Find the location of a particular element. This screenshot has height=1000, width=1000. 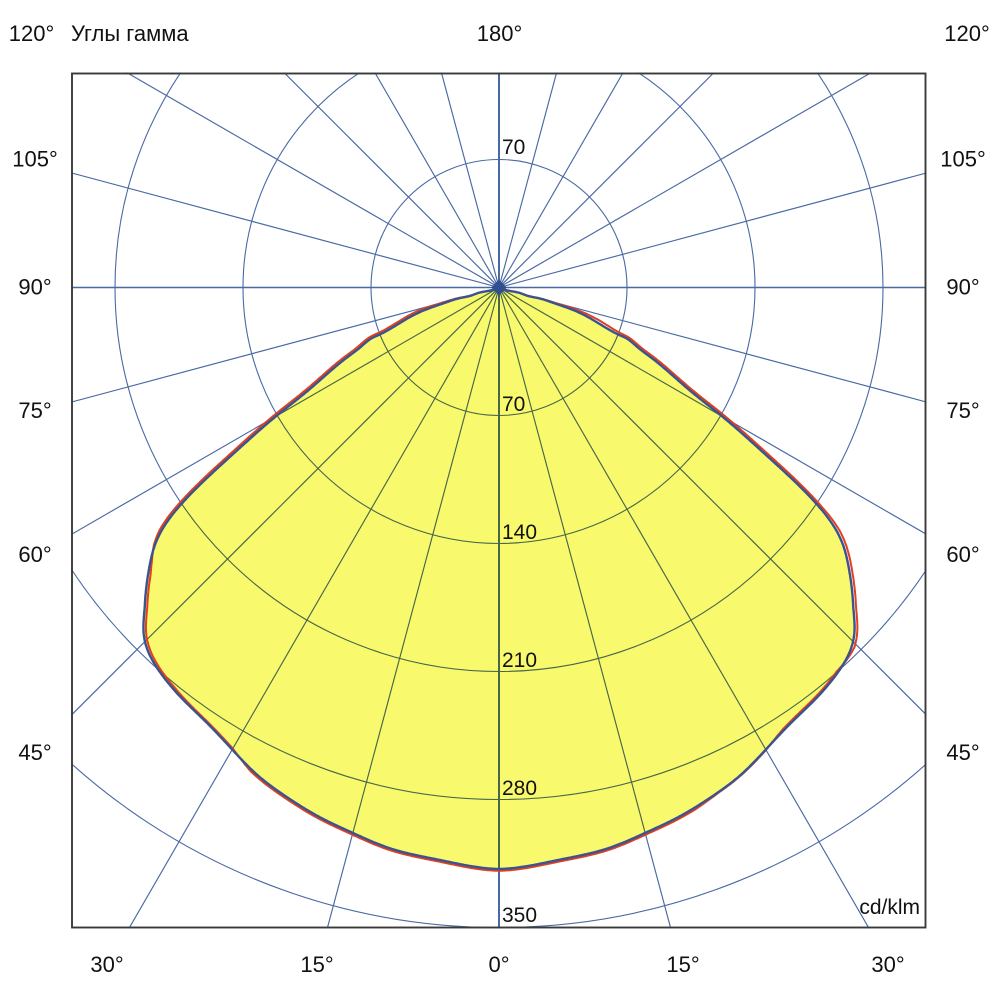

svg-text: Углы гамма is located at coordinates (130, 33).